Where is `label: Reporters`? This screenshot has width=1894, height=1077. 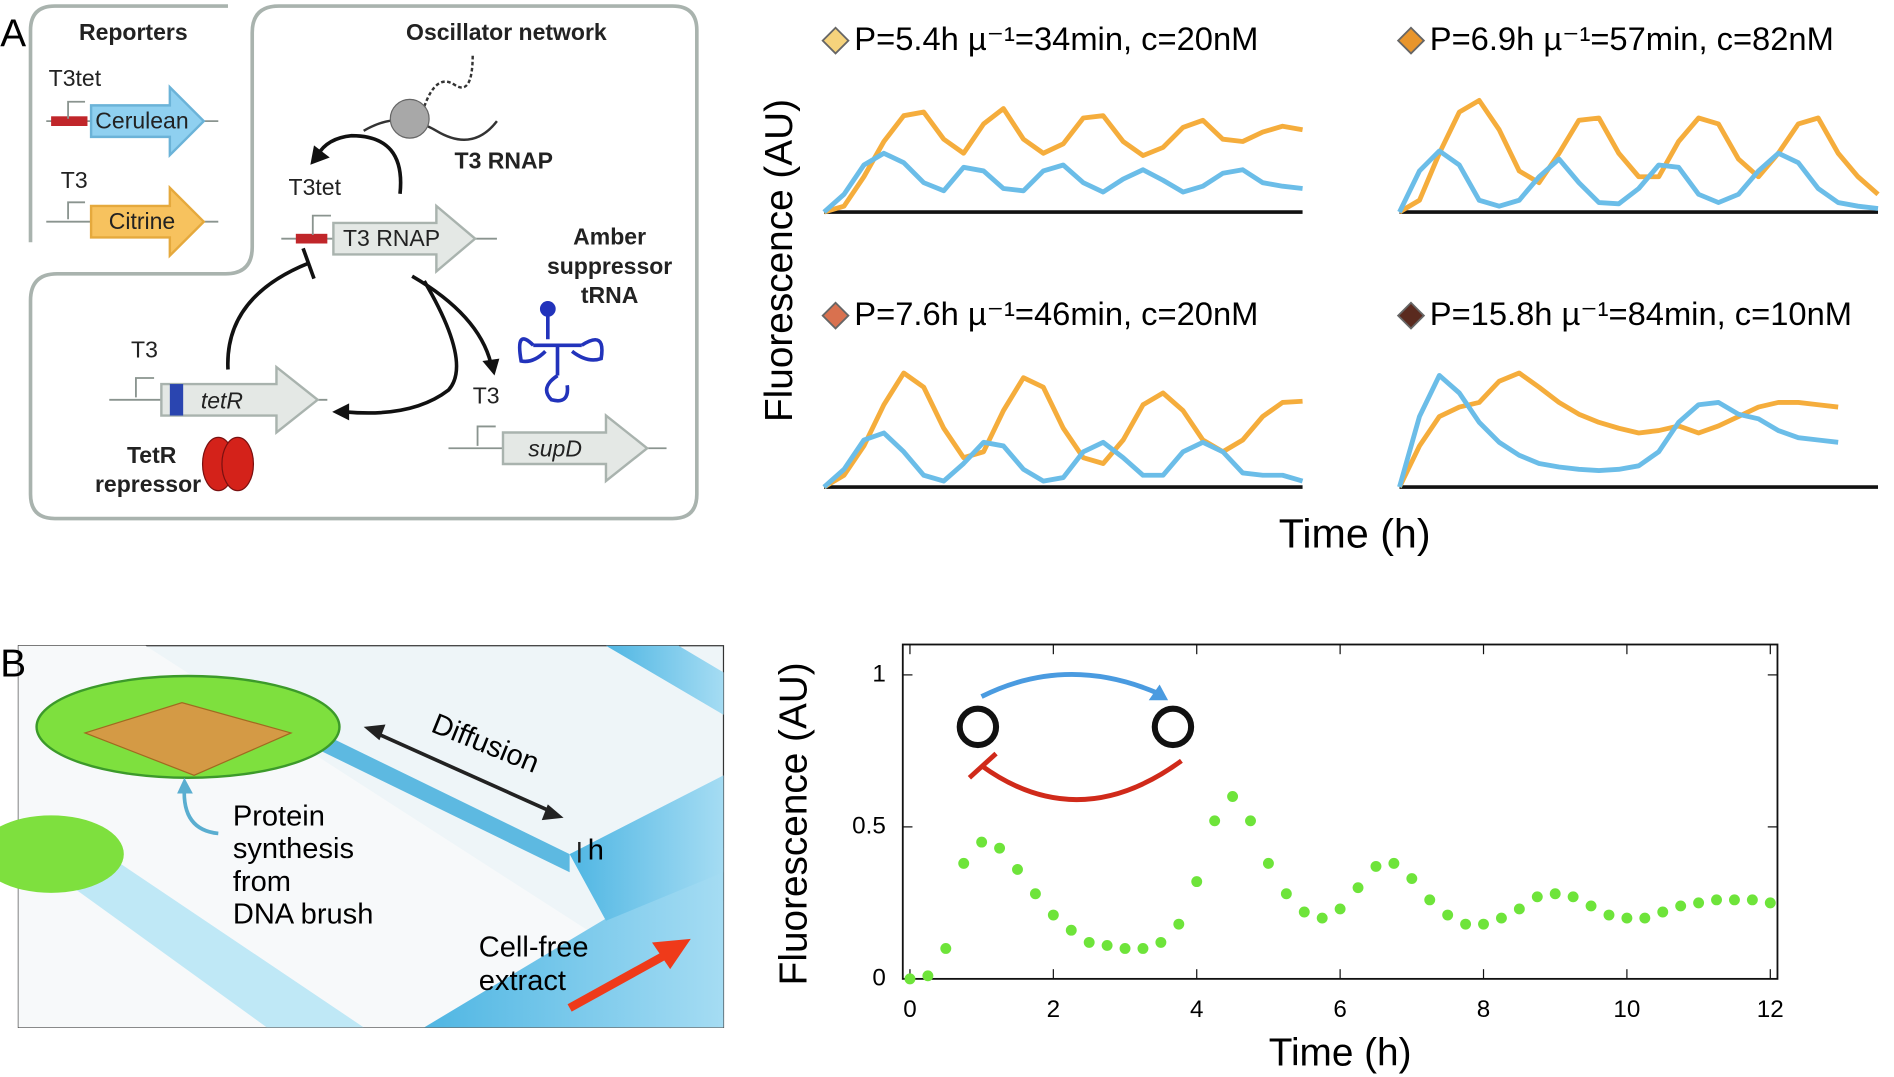
label: Reporters is located at coordinates (133, 32).